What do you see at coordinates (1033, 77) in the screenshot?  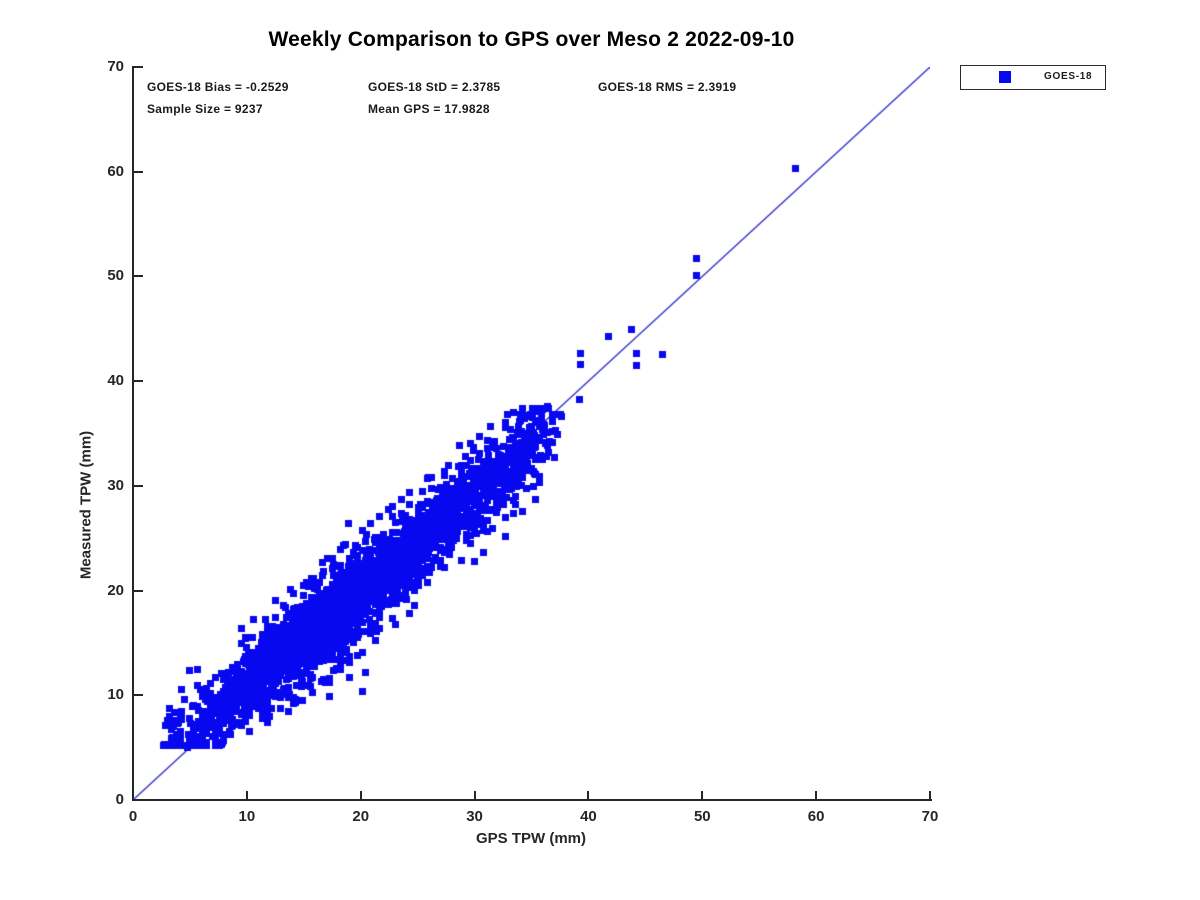 I see `legend: GOES-18` at bounding box center [1033, 77].